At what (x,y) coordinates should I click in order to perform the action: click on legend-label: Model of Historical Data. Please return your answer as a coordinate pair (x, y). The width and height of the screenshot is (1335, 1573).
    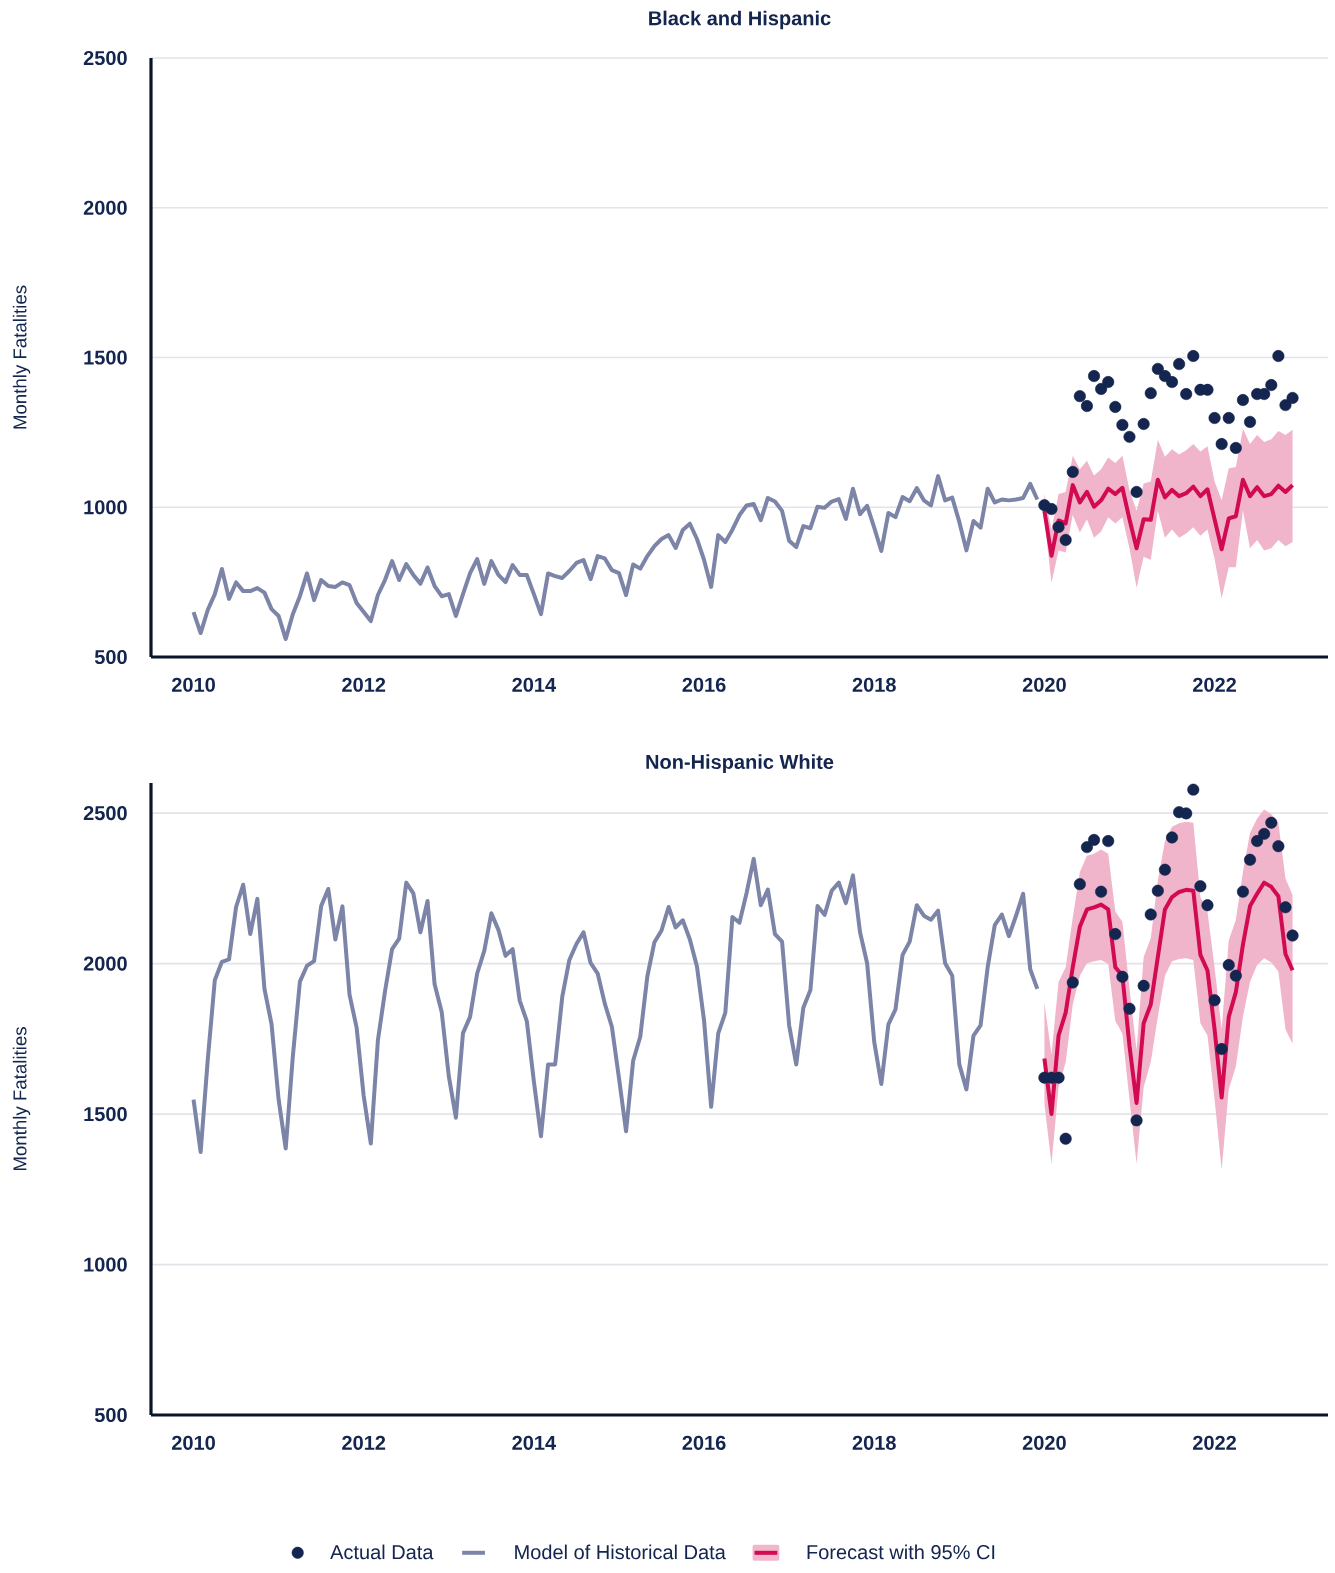
    Looking at the image, I should click on (620, 1552).